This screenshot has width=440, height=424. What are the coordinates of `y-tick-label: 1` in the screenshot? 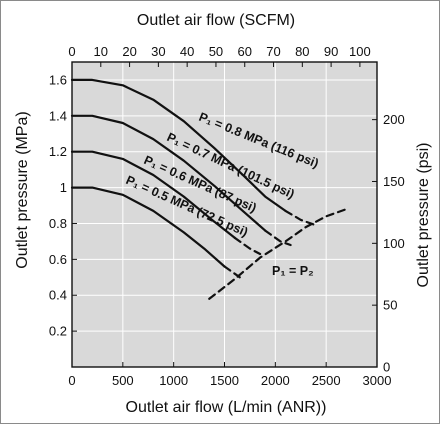 It's located at (63, 187).